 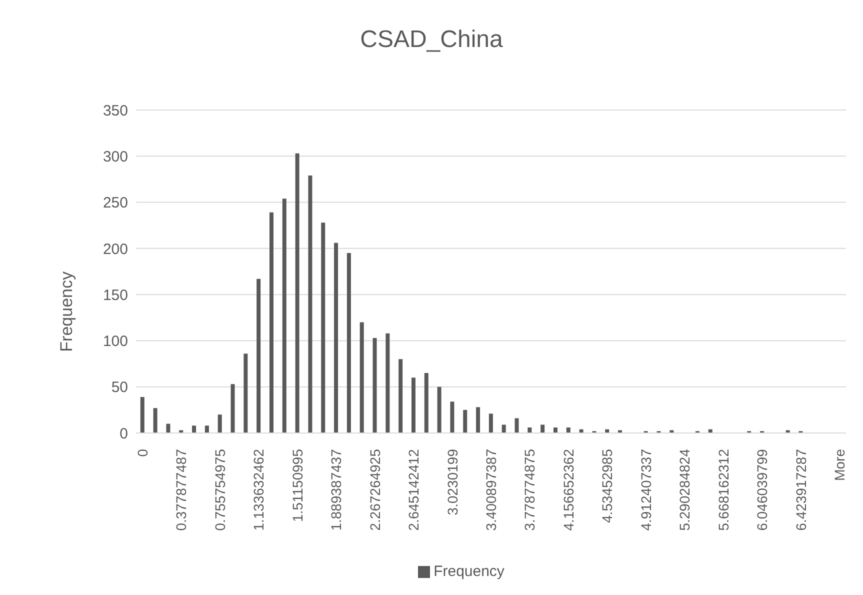 I want to click on y-axis-title: Frequency, so click(x=66, y=311).